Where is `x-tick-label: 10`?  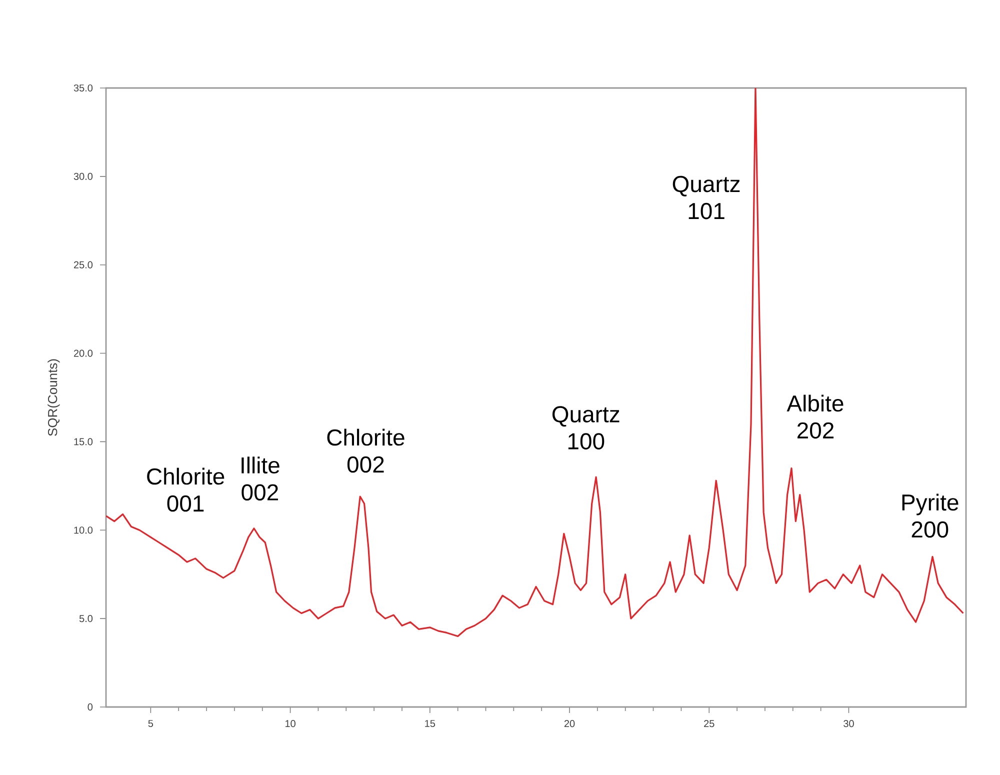
x-tick-label: 10 is located at coordinates (290, 724).